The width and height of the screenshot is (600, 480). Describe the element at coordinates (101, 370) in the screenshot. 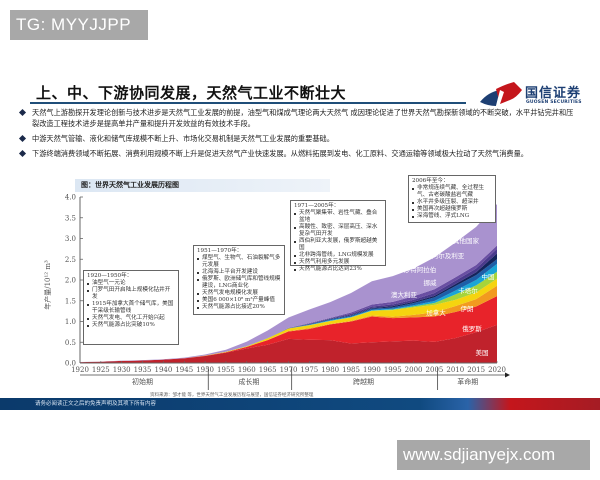

I see `x-tick-label: 1925` at that location.